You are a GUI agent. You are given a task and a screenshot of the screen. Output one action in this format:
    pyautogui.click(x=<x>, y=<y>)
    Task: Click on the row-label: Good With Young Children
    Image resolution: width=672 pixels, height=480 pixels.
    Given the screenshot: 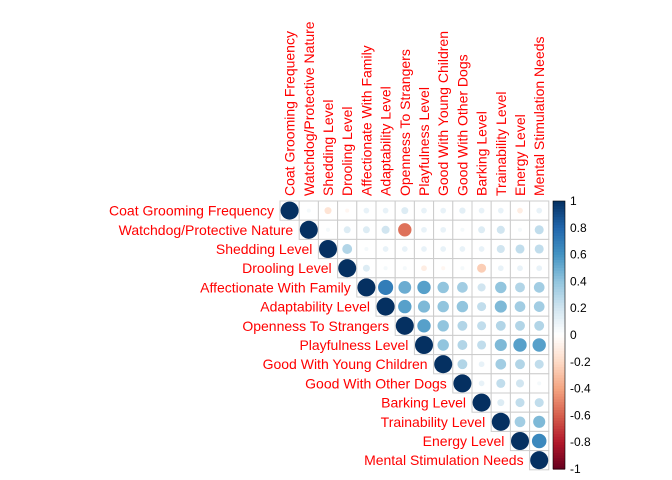 What is the action you would take?
    pyautogui.click(x=345, y=364)
    